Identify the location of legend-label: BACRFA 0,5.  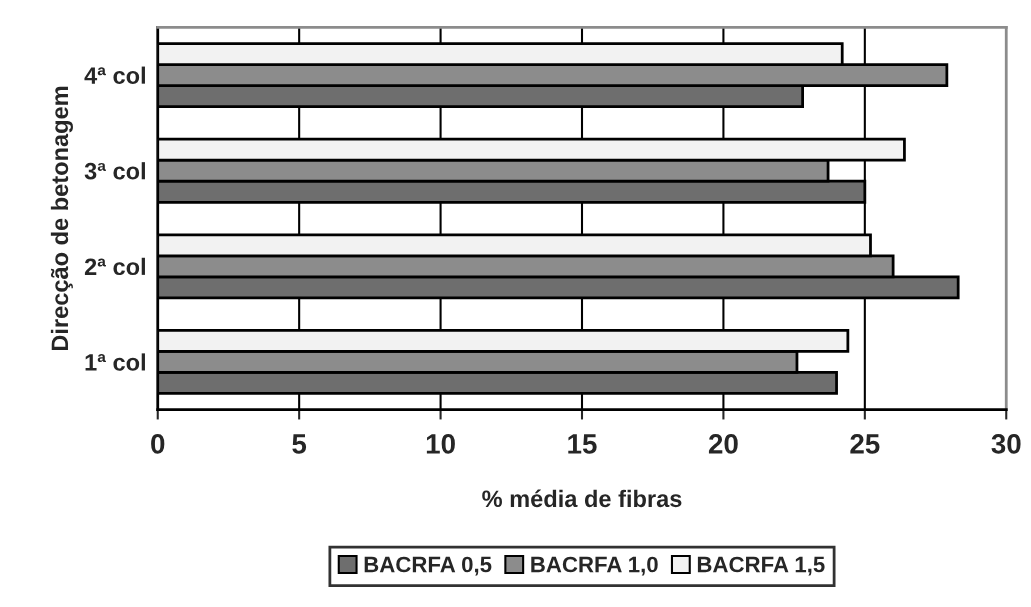
(428, 566).